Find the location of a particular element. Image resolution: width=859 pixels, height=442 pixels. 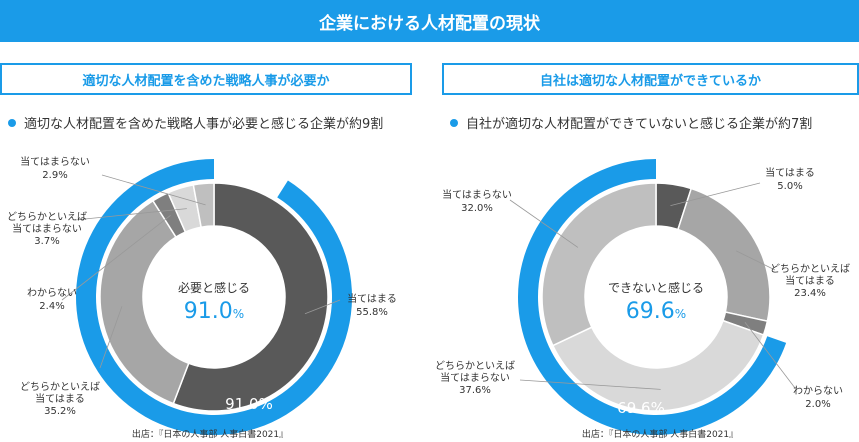

right-center-label: できないと感じる is located at coordinates (656, 287).